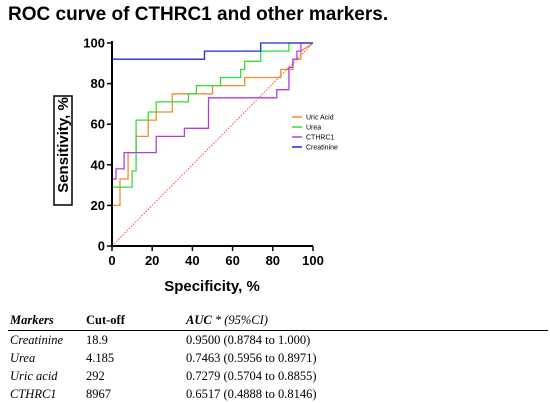 The width and height of the screenshot is (550, 403). Describe the element at coordinates (198, 14) in the screenshot. I see `chart-title: ROC curve of CTHRC1 and other markers.` at that location.